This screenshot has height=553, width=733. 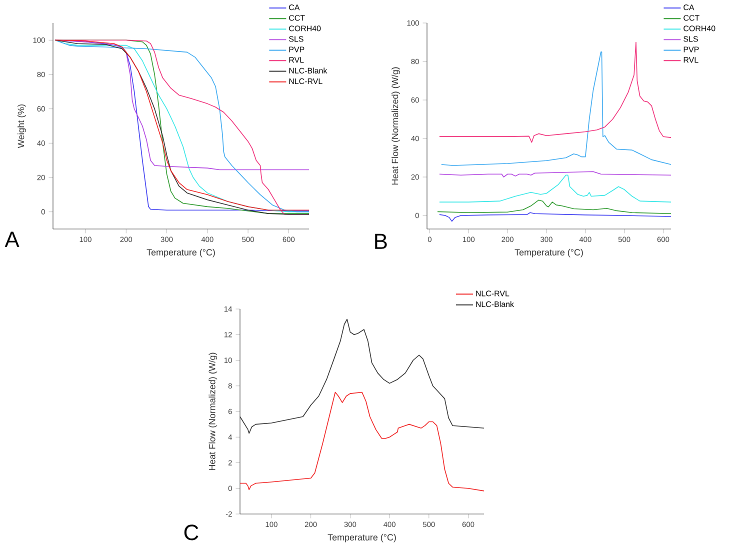 I want to click on text: B, so click(x=381, y=241).